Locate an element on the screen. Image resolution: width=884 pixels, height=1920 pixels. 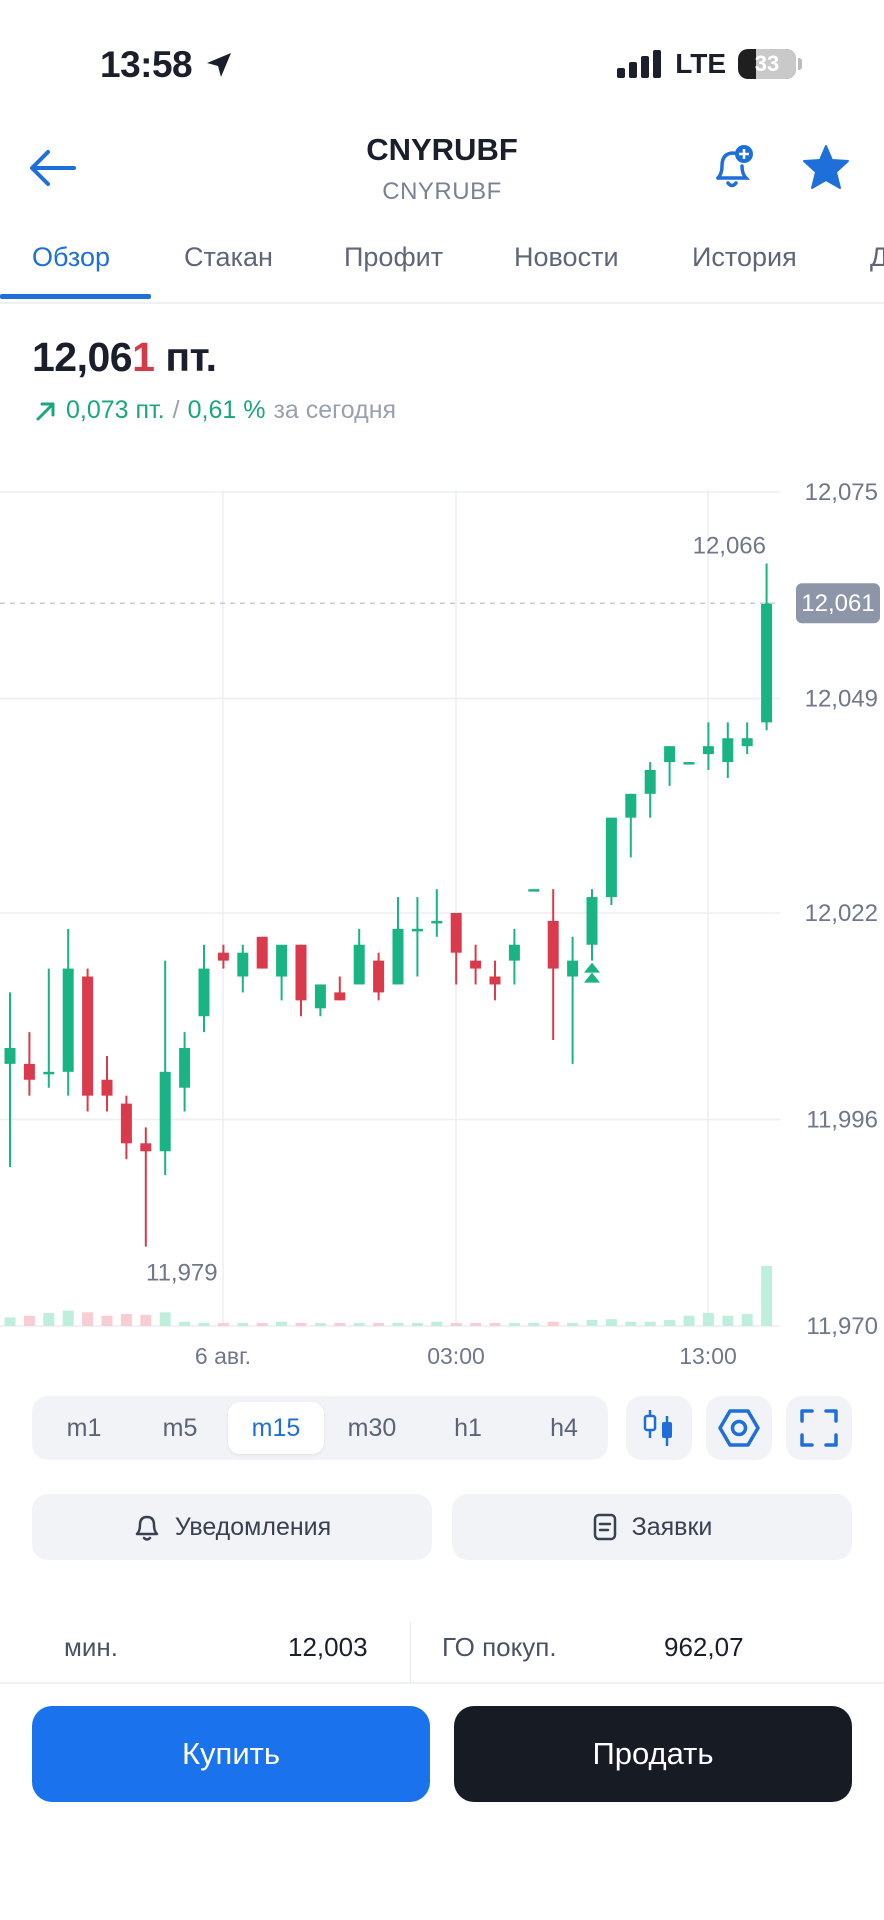
y-tick-label: 12,049 is located at coordinates (841, 699).